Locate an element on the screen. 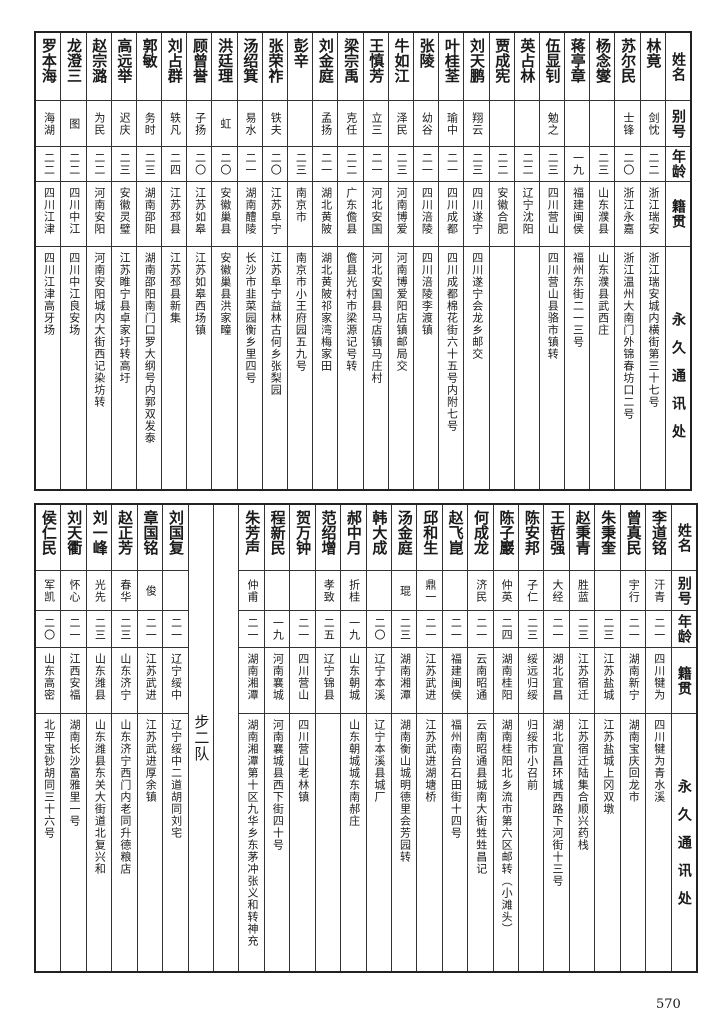  person-name-cell: 赵秉青 is located at coordinates (582, 538).